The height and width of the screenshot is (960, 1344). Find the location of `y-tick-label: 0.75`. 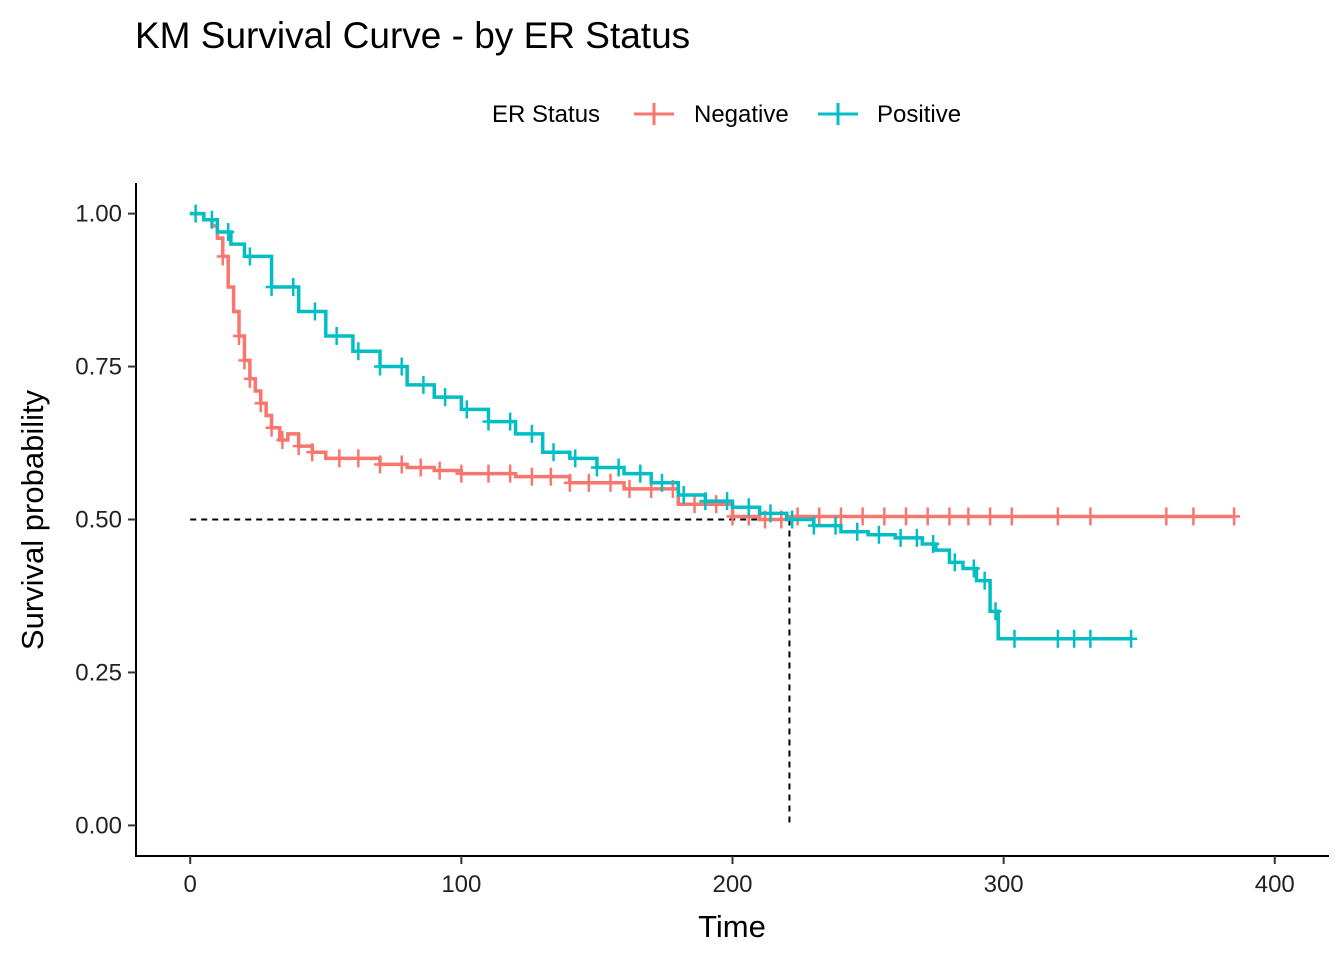

y-tick-label: 0.75 is located at coordinates (98, 367).